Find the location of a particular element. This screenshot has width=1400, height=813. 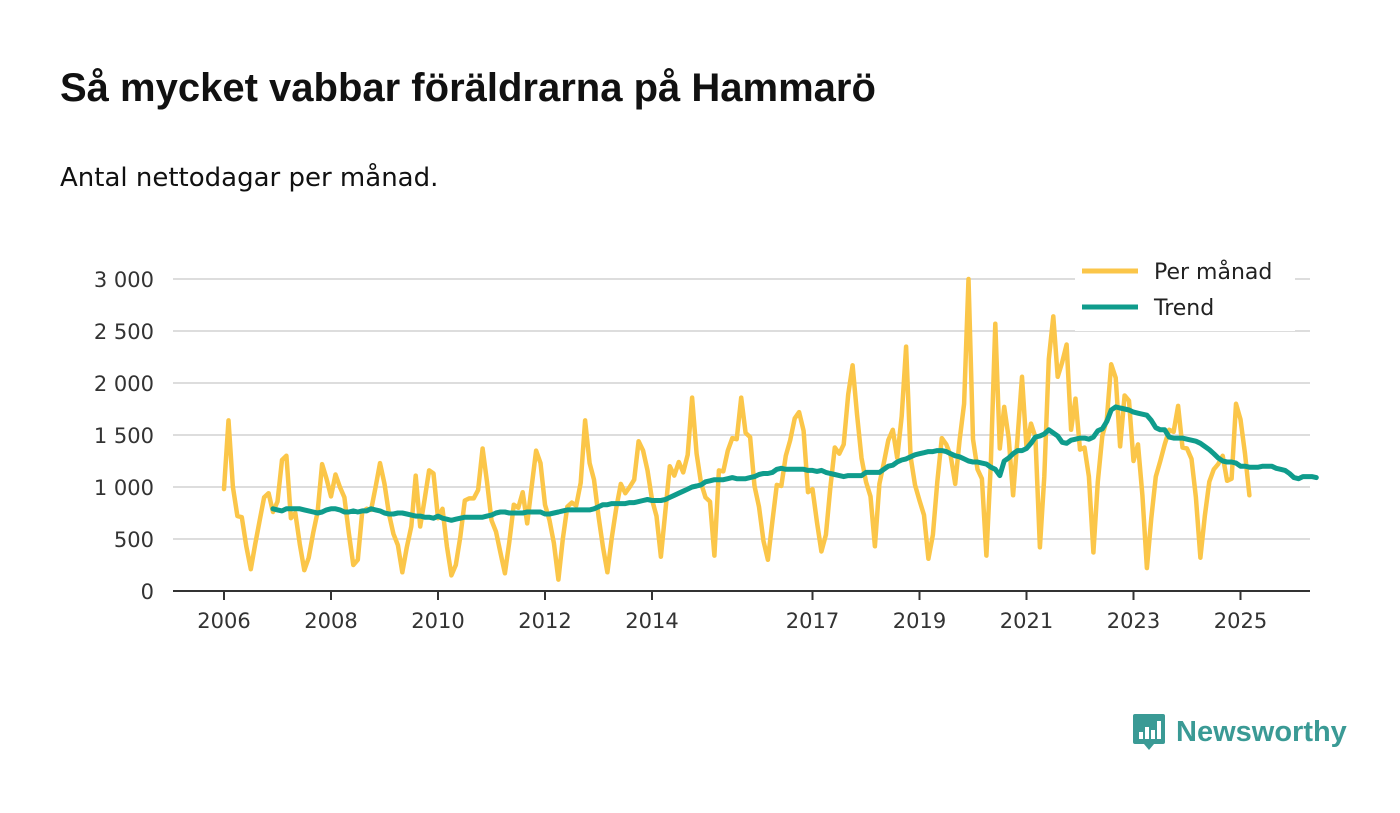

chart-subtitle: Antal nettodagar per månad. is located at coordinates (249, 178).